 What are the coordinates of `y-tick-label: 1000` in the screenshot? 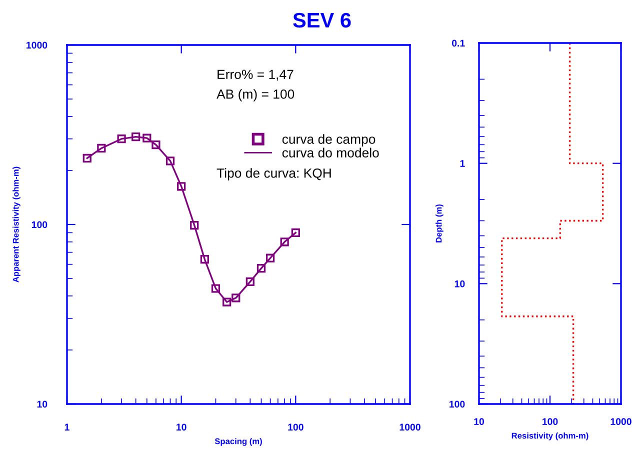 It's located at (37, 45).